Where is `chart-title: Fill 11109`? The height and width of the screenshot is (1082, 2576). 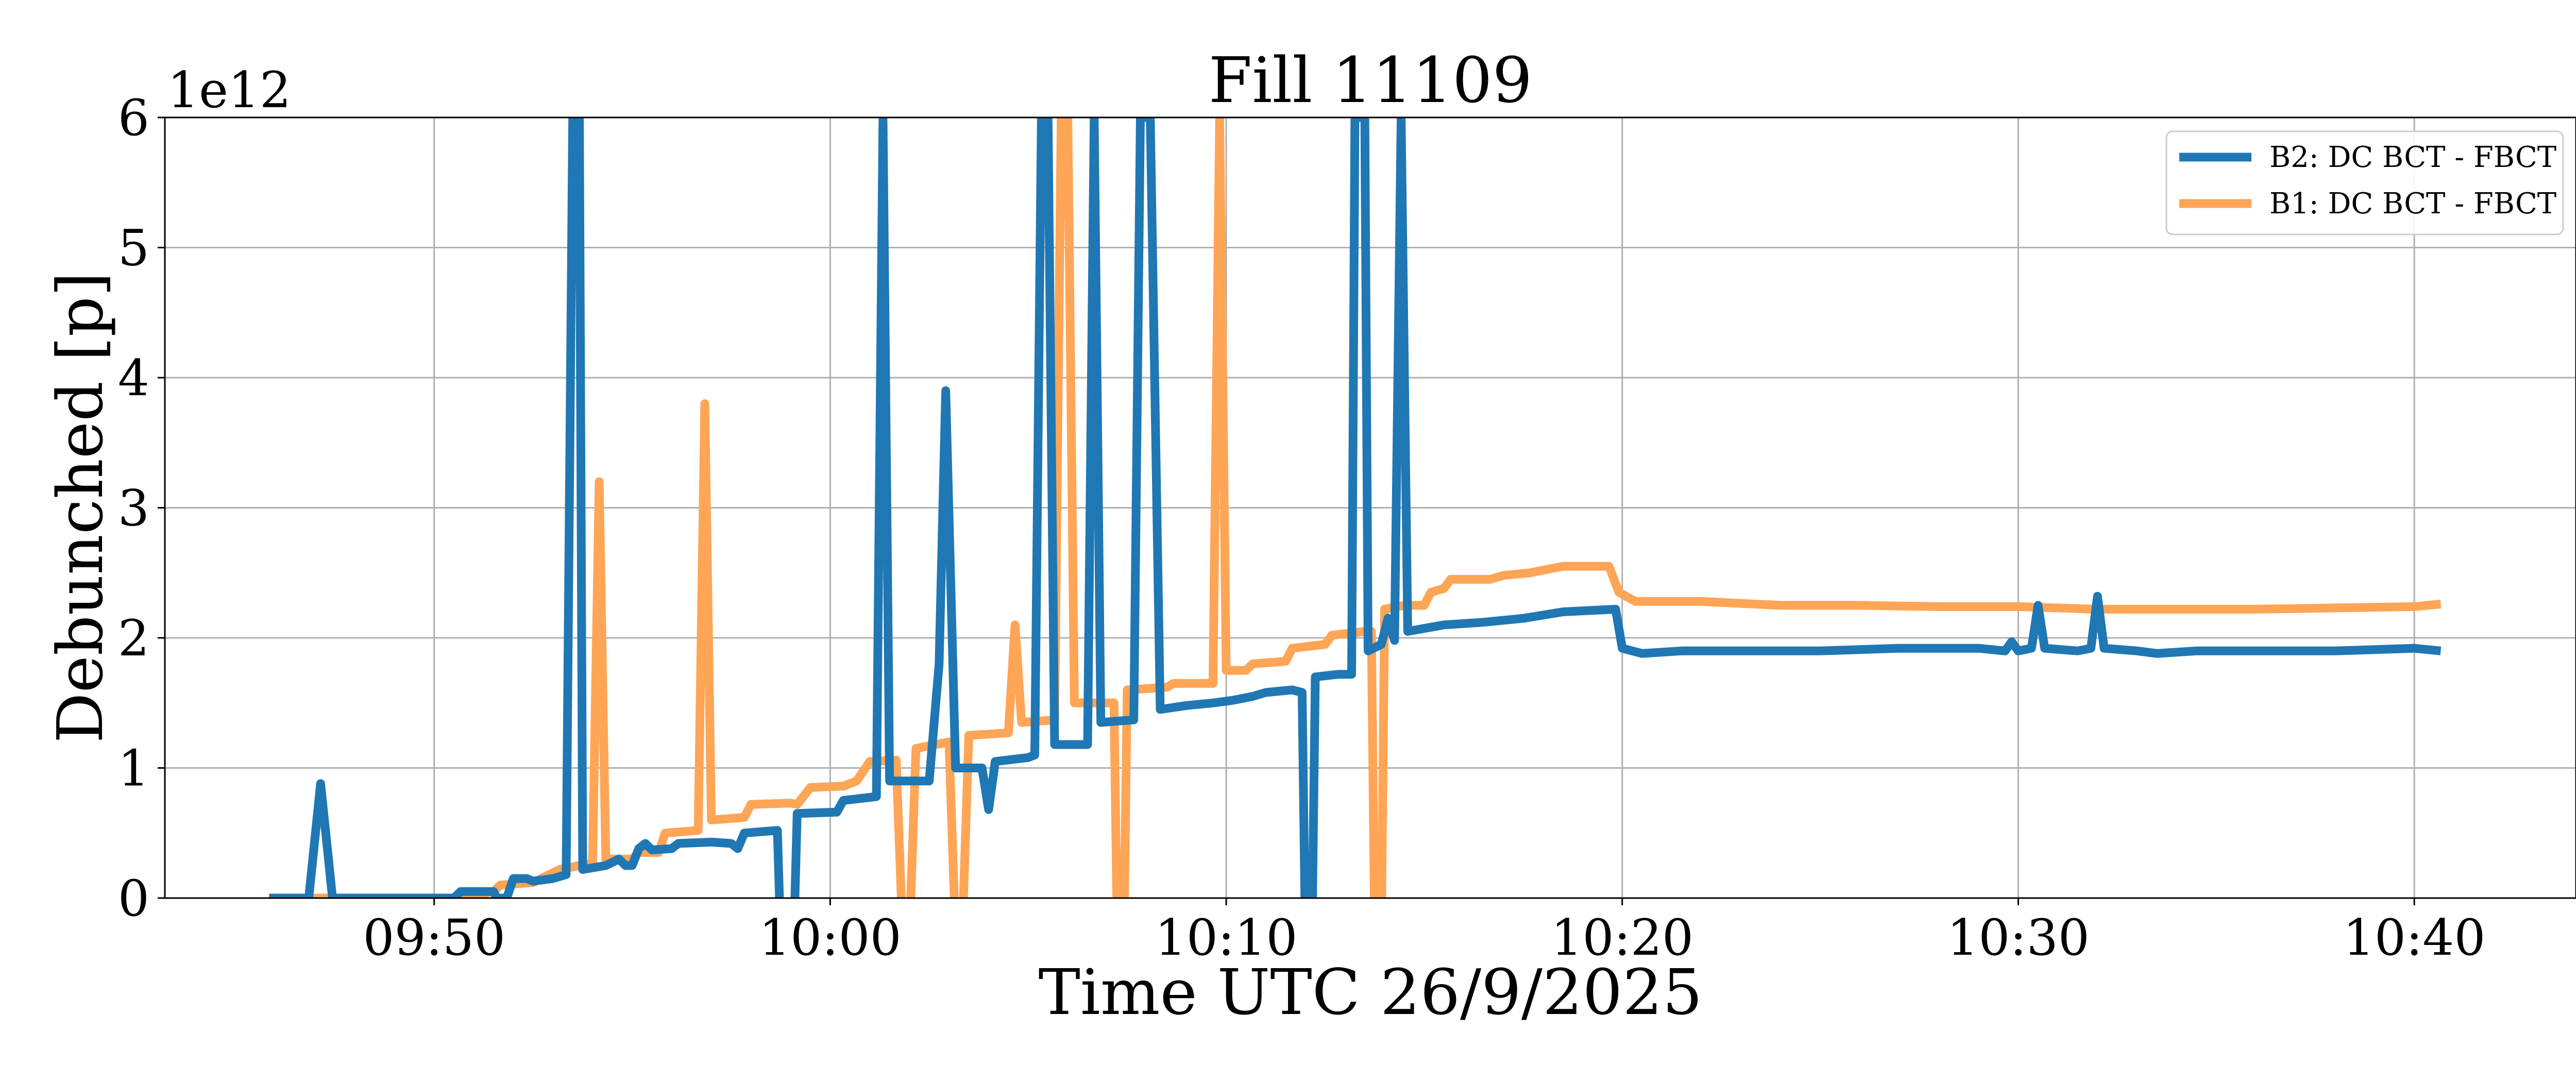
chart-title: Fill 11109 is located at coordinates (1371, 80).